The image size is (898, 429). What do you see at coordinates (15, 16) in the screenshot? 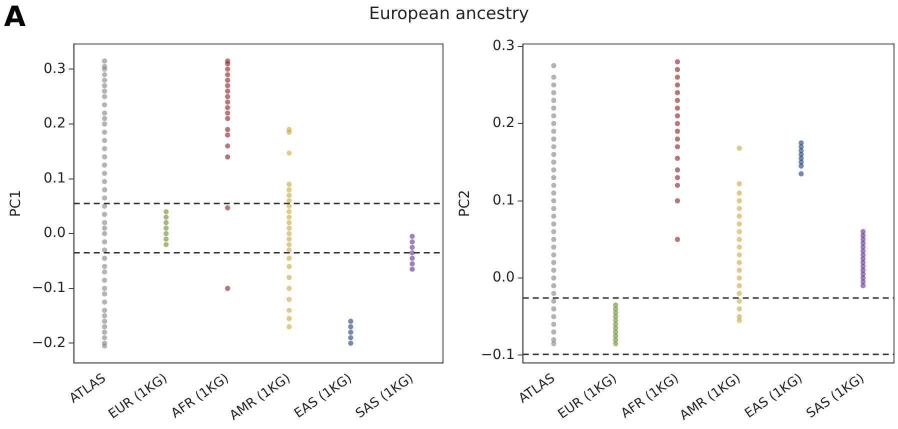
I see `text: A` at bounding box center [15, 16].